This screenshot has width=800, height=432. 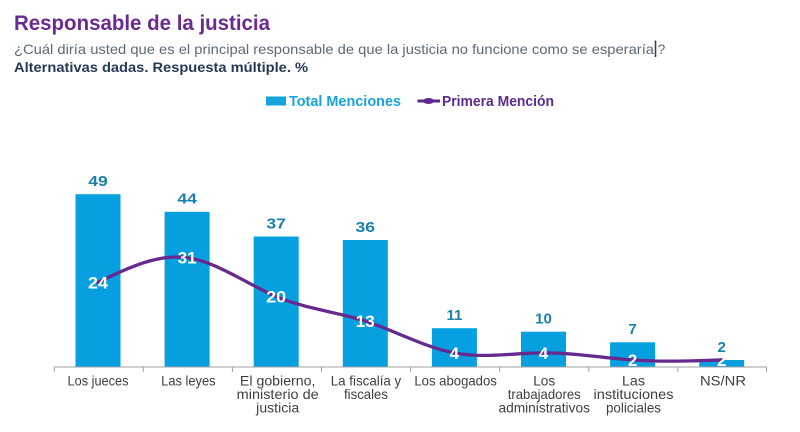 What do you see at coordinates (187, 258) in the screenshot?
I see `svg-text: 31` at bounding box center [187, 258].